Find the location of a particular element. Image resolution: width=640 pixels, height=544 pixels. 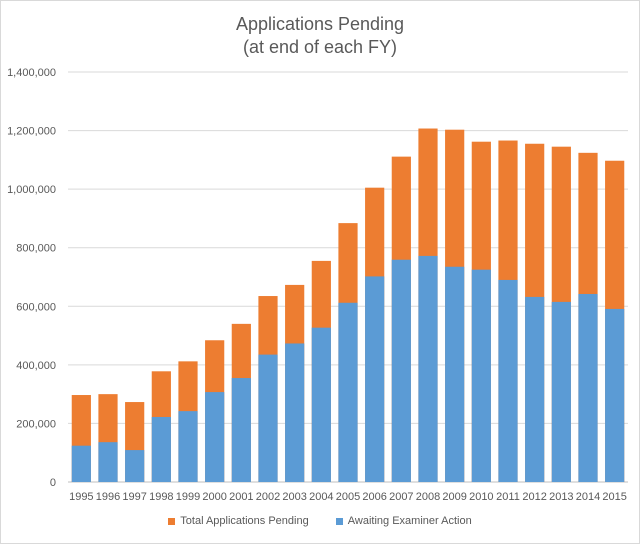

x-tick-label: 2013 is located at coordinates (561, 497).